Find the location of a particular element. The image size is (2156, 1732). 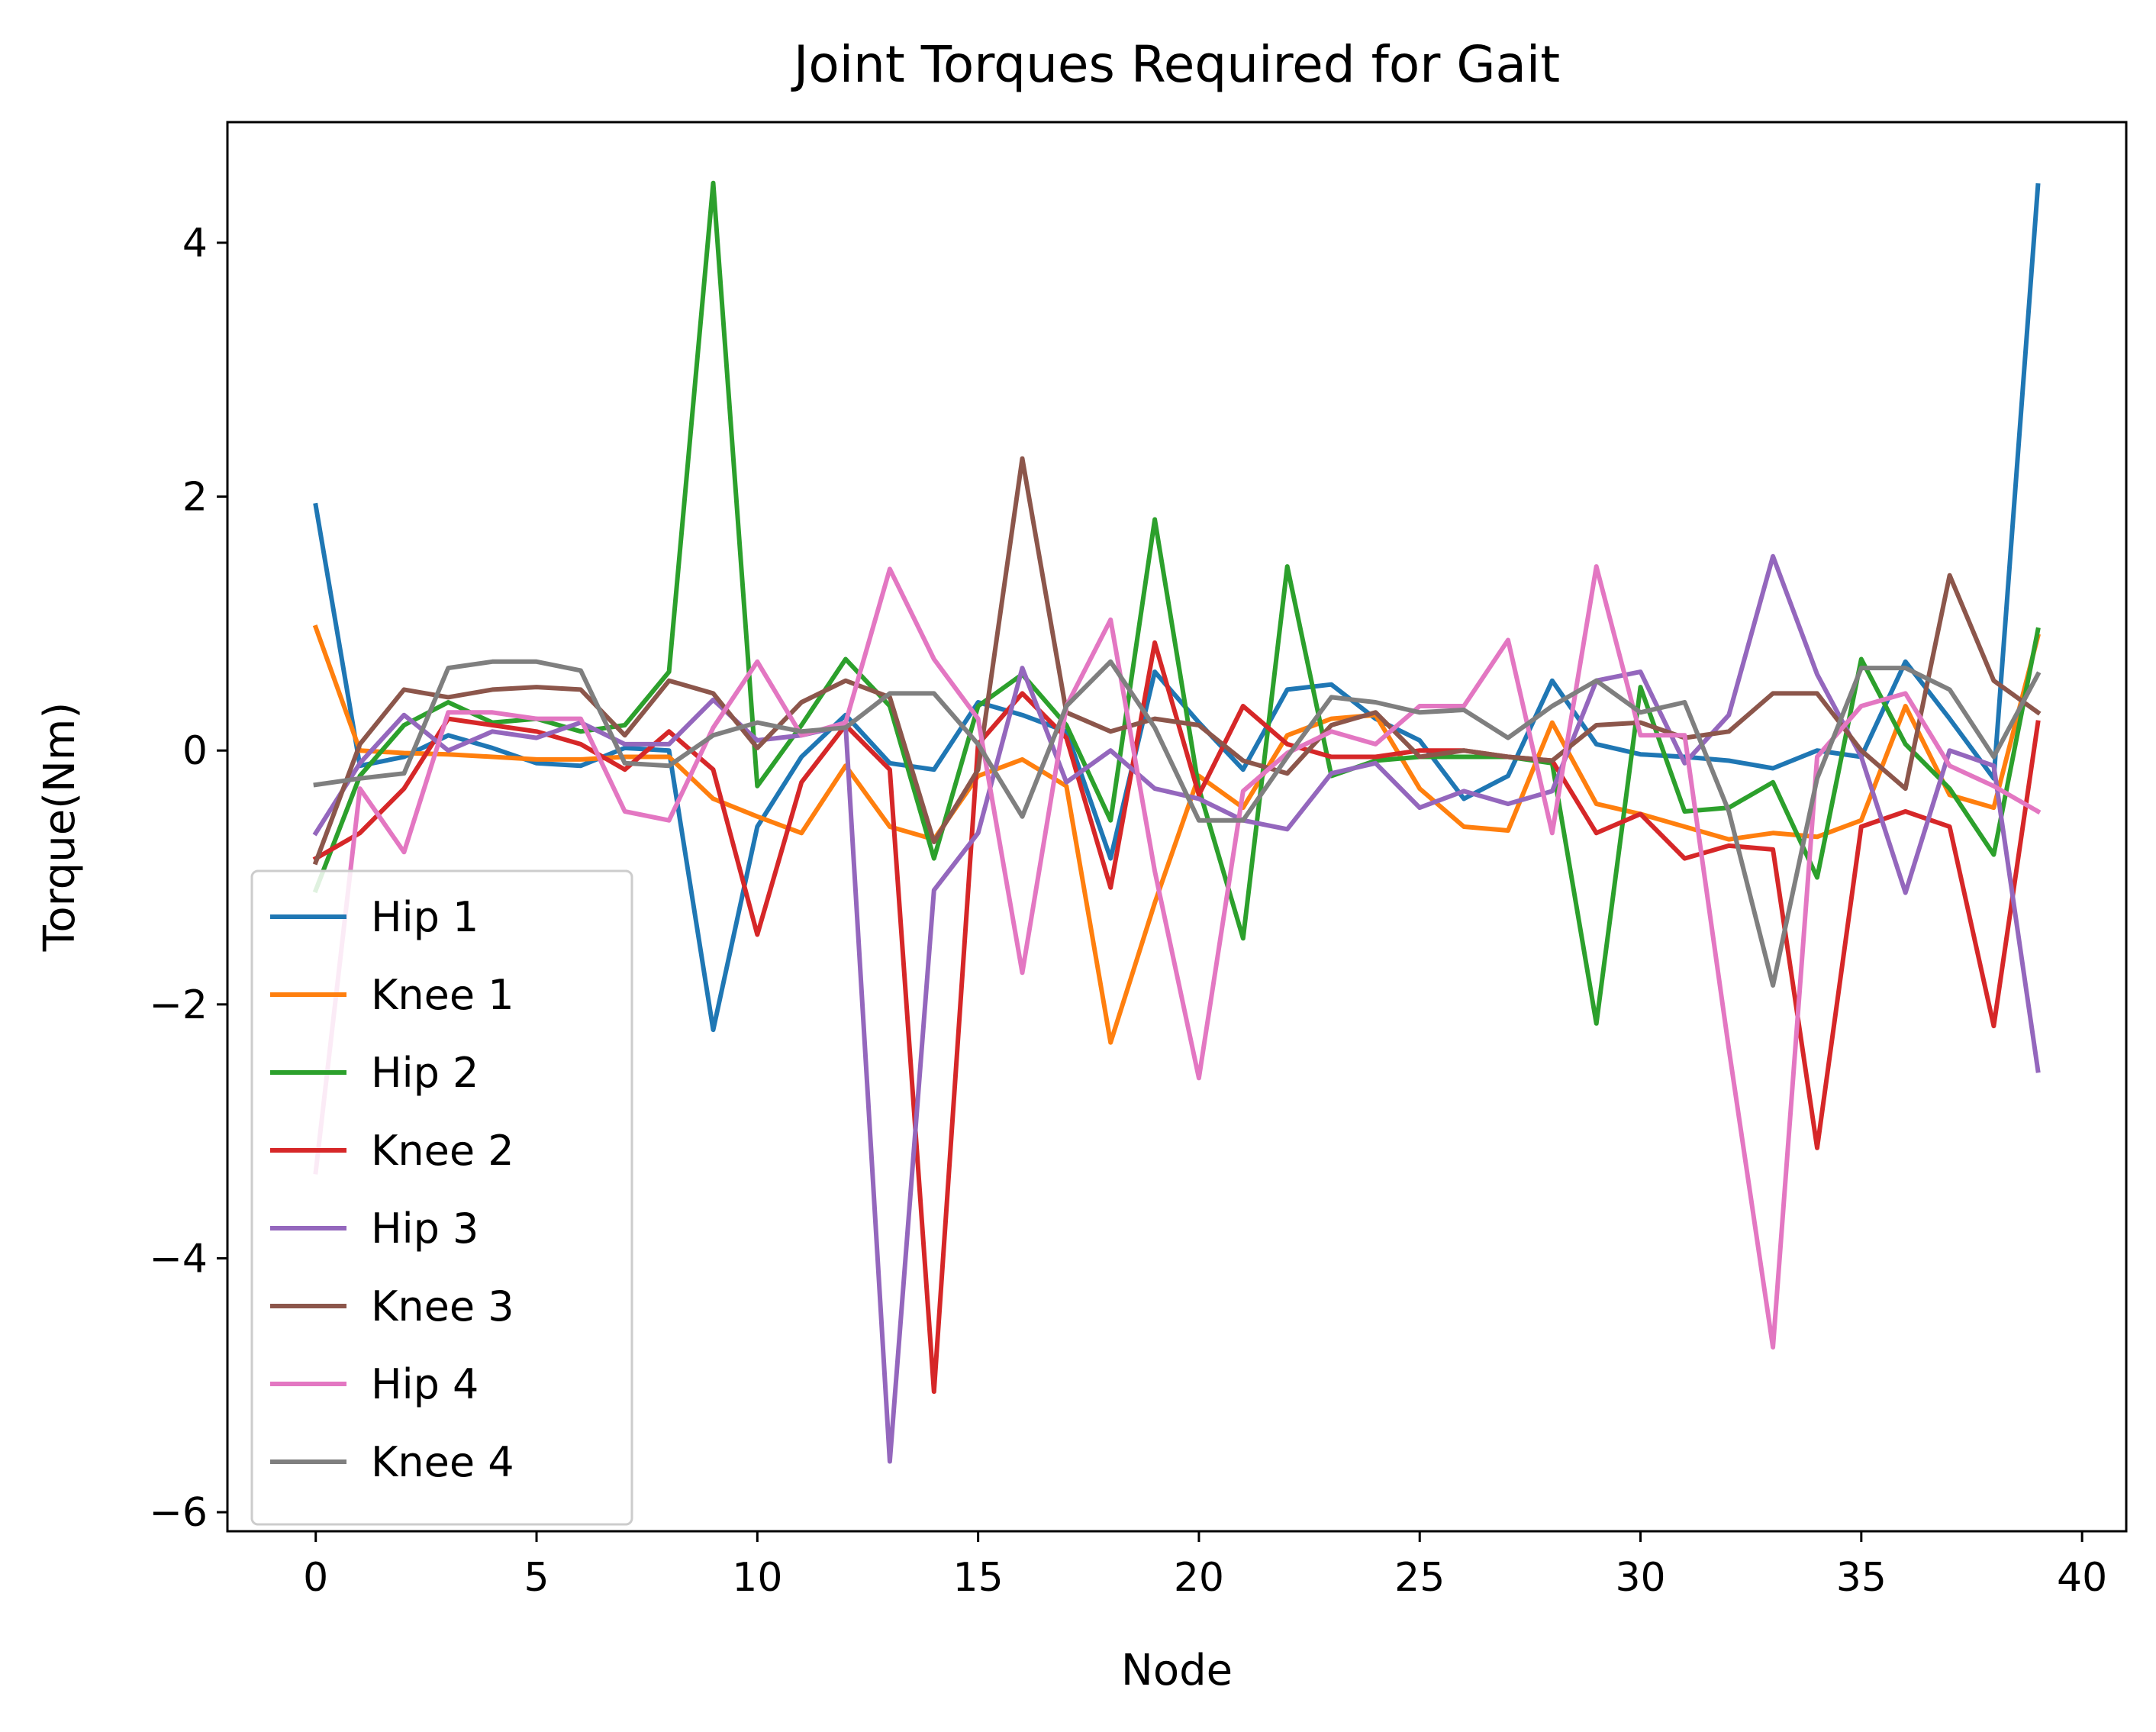

legend-label: Hip 4 is located at coordinates (425, 1384).